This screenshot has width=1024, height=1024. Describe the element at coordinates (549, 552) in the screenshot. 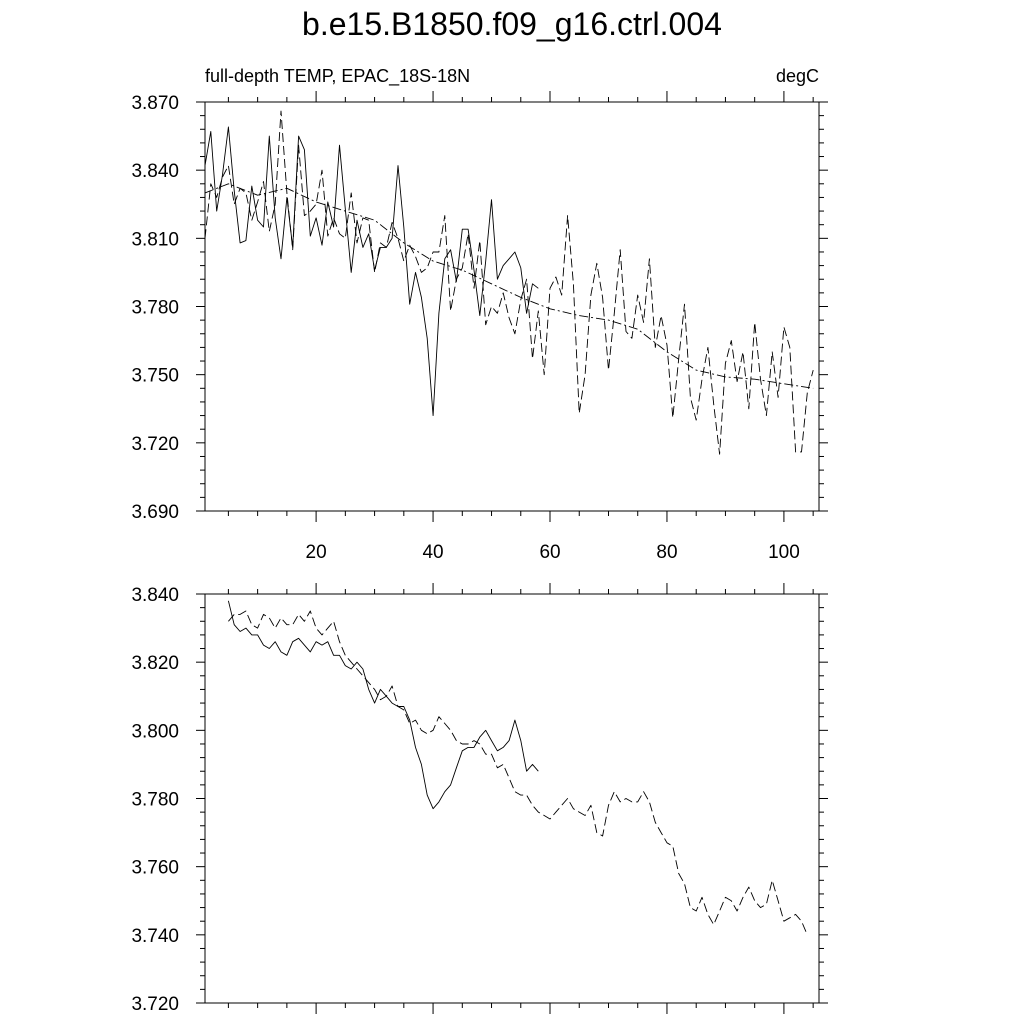

I see `x-tick-label: 60` at that location.